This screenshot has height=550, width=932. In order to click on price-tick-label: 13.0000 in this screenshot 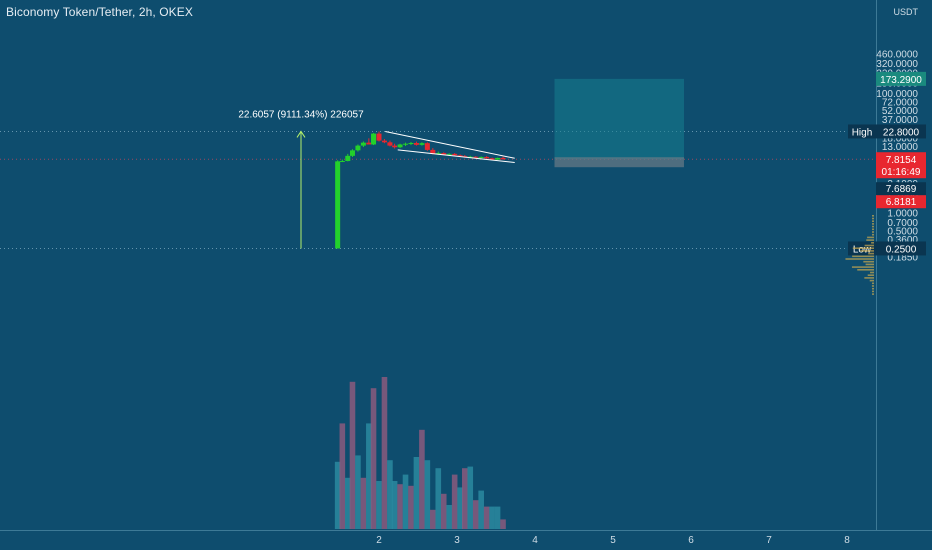, I will do `click(900, 147)`.